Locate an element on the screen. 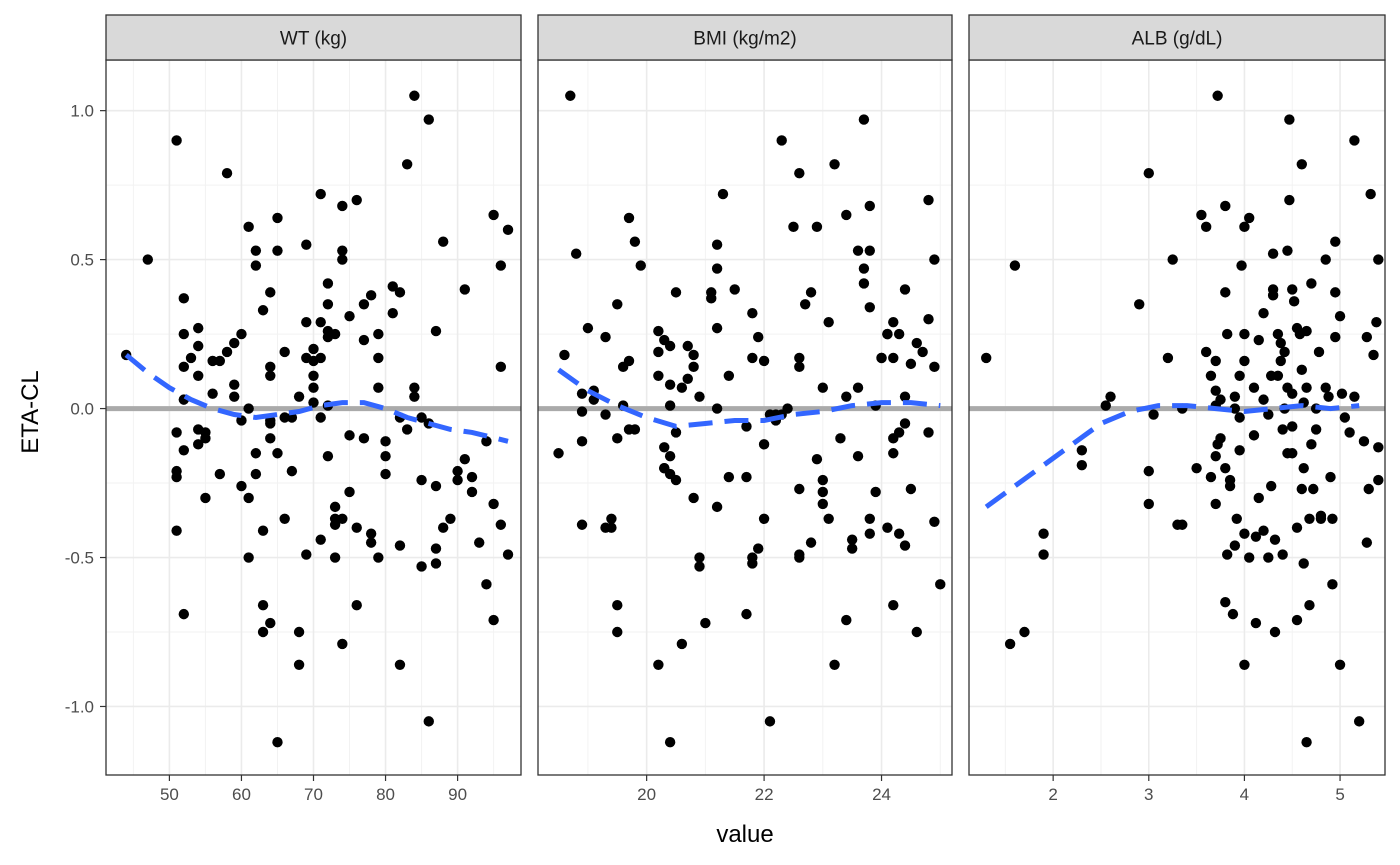 The width and height of the screenshot is (1400, 865). facet-strip is located at coordinates (1177, 37).